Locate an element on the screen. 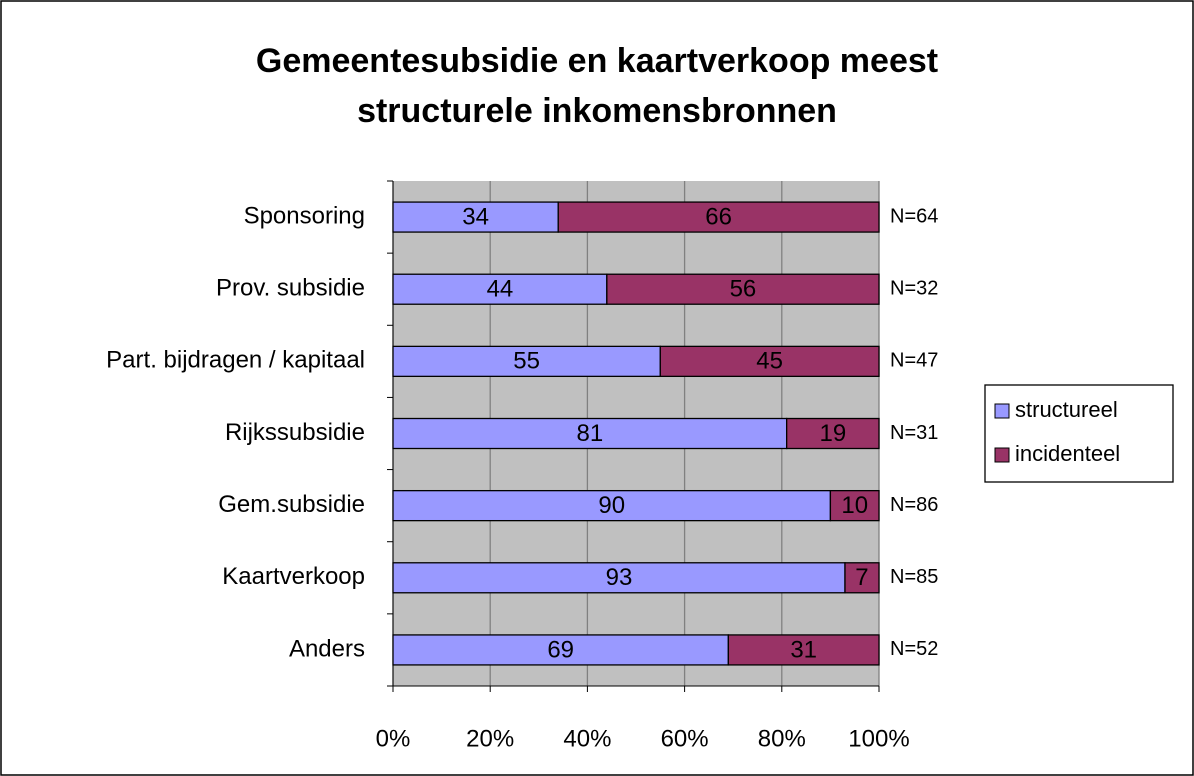 The width and height of the screenshot is (1194, 776). data-label: 90 is located at coordinates (611, 505).